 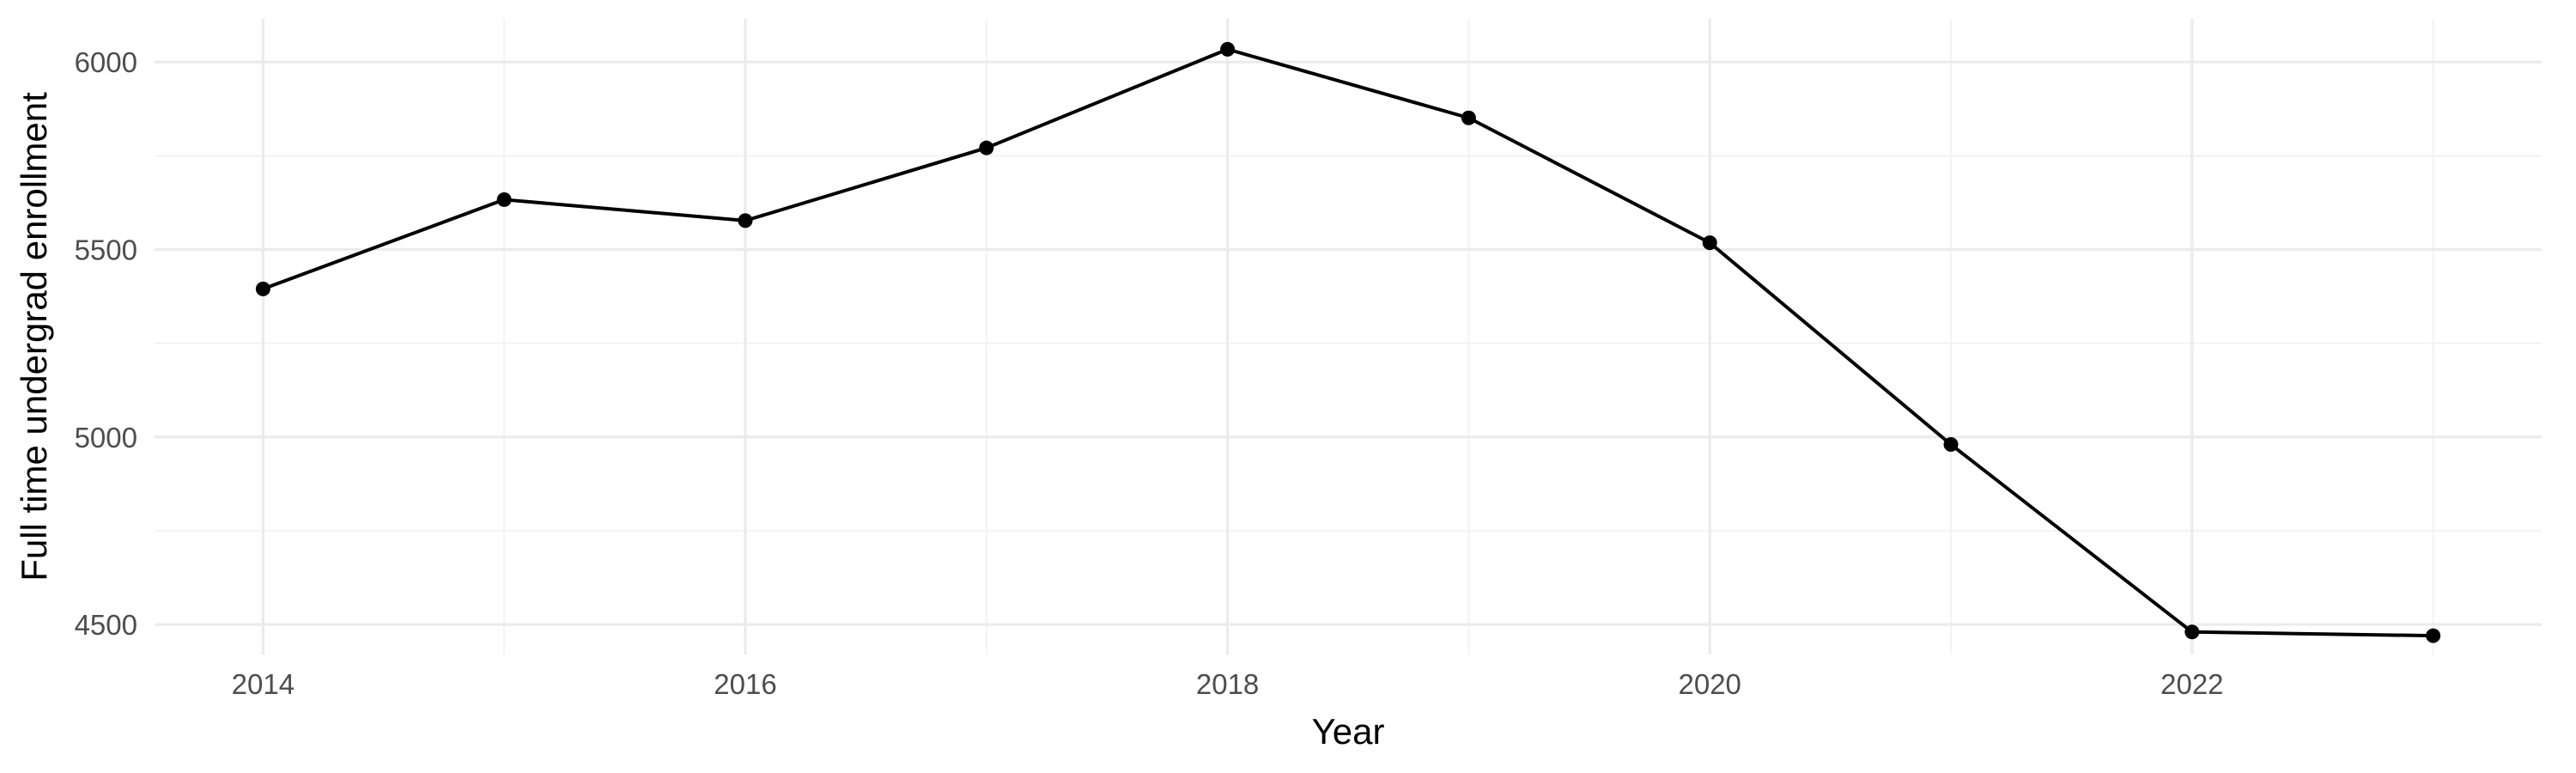 I want to click on y-axis-title: Full time undergrad enrollment, so click(x=34, y=336).